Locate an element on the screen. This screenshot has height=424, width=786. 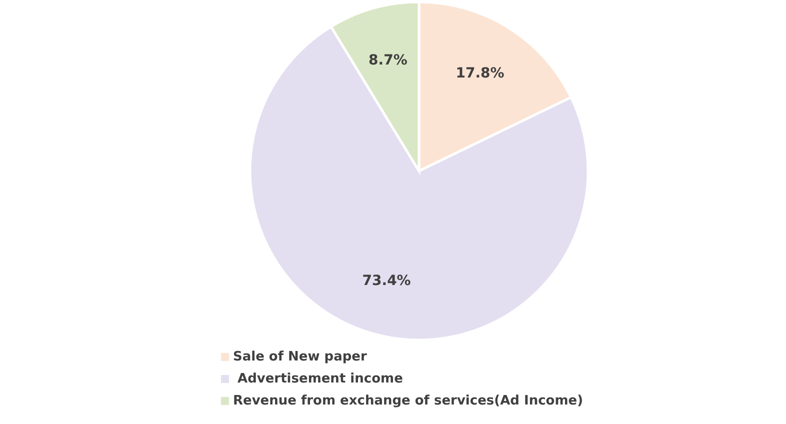
data-label: 17.8% is located at coordinates (480, 74).